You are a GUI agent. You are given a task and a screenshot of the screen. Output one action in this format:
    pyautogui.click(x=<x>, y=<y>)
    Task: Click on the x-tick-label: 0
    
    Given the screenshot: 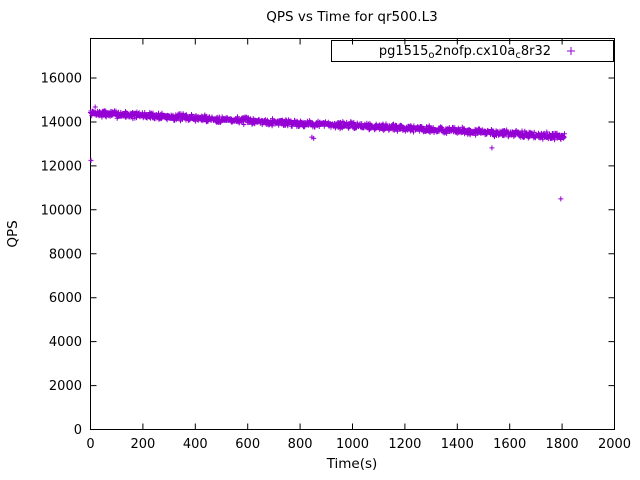 What is the action you would take?
    pyautogui.click(x=90, y=444)
    